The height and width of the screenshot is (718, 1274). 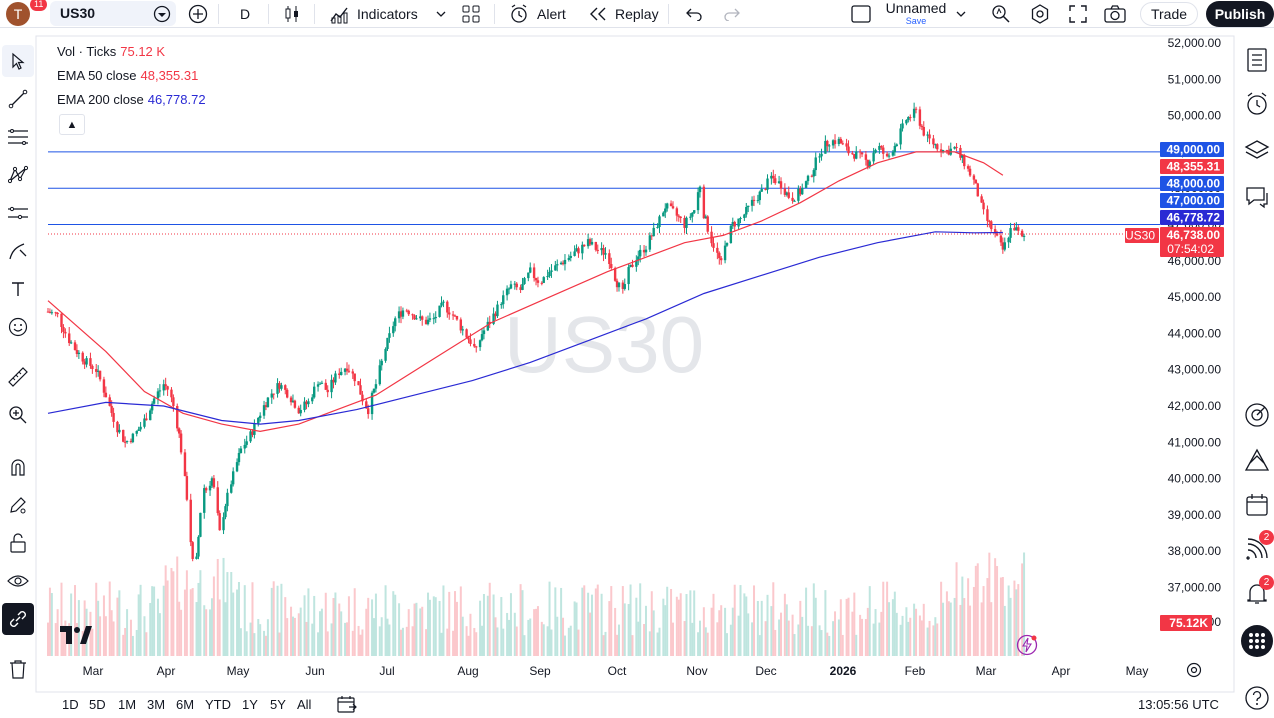 I want to click on date-range-icon, so click(x=347, y=704).